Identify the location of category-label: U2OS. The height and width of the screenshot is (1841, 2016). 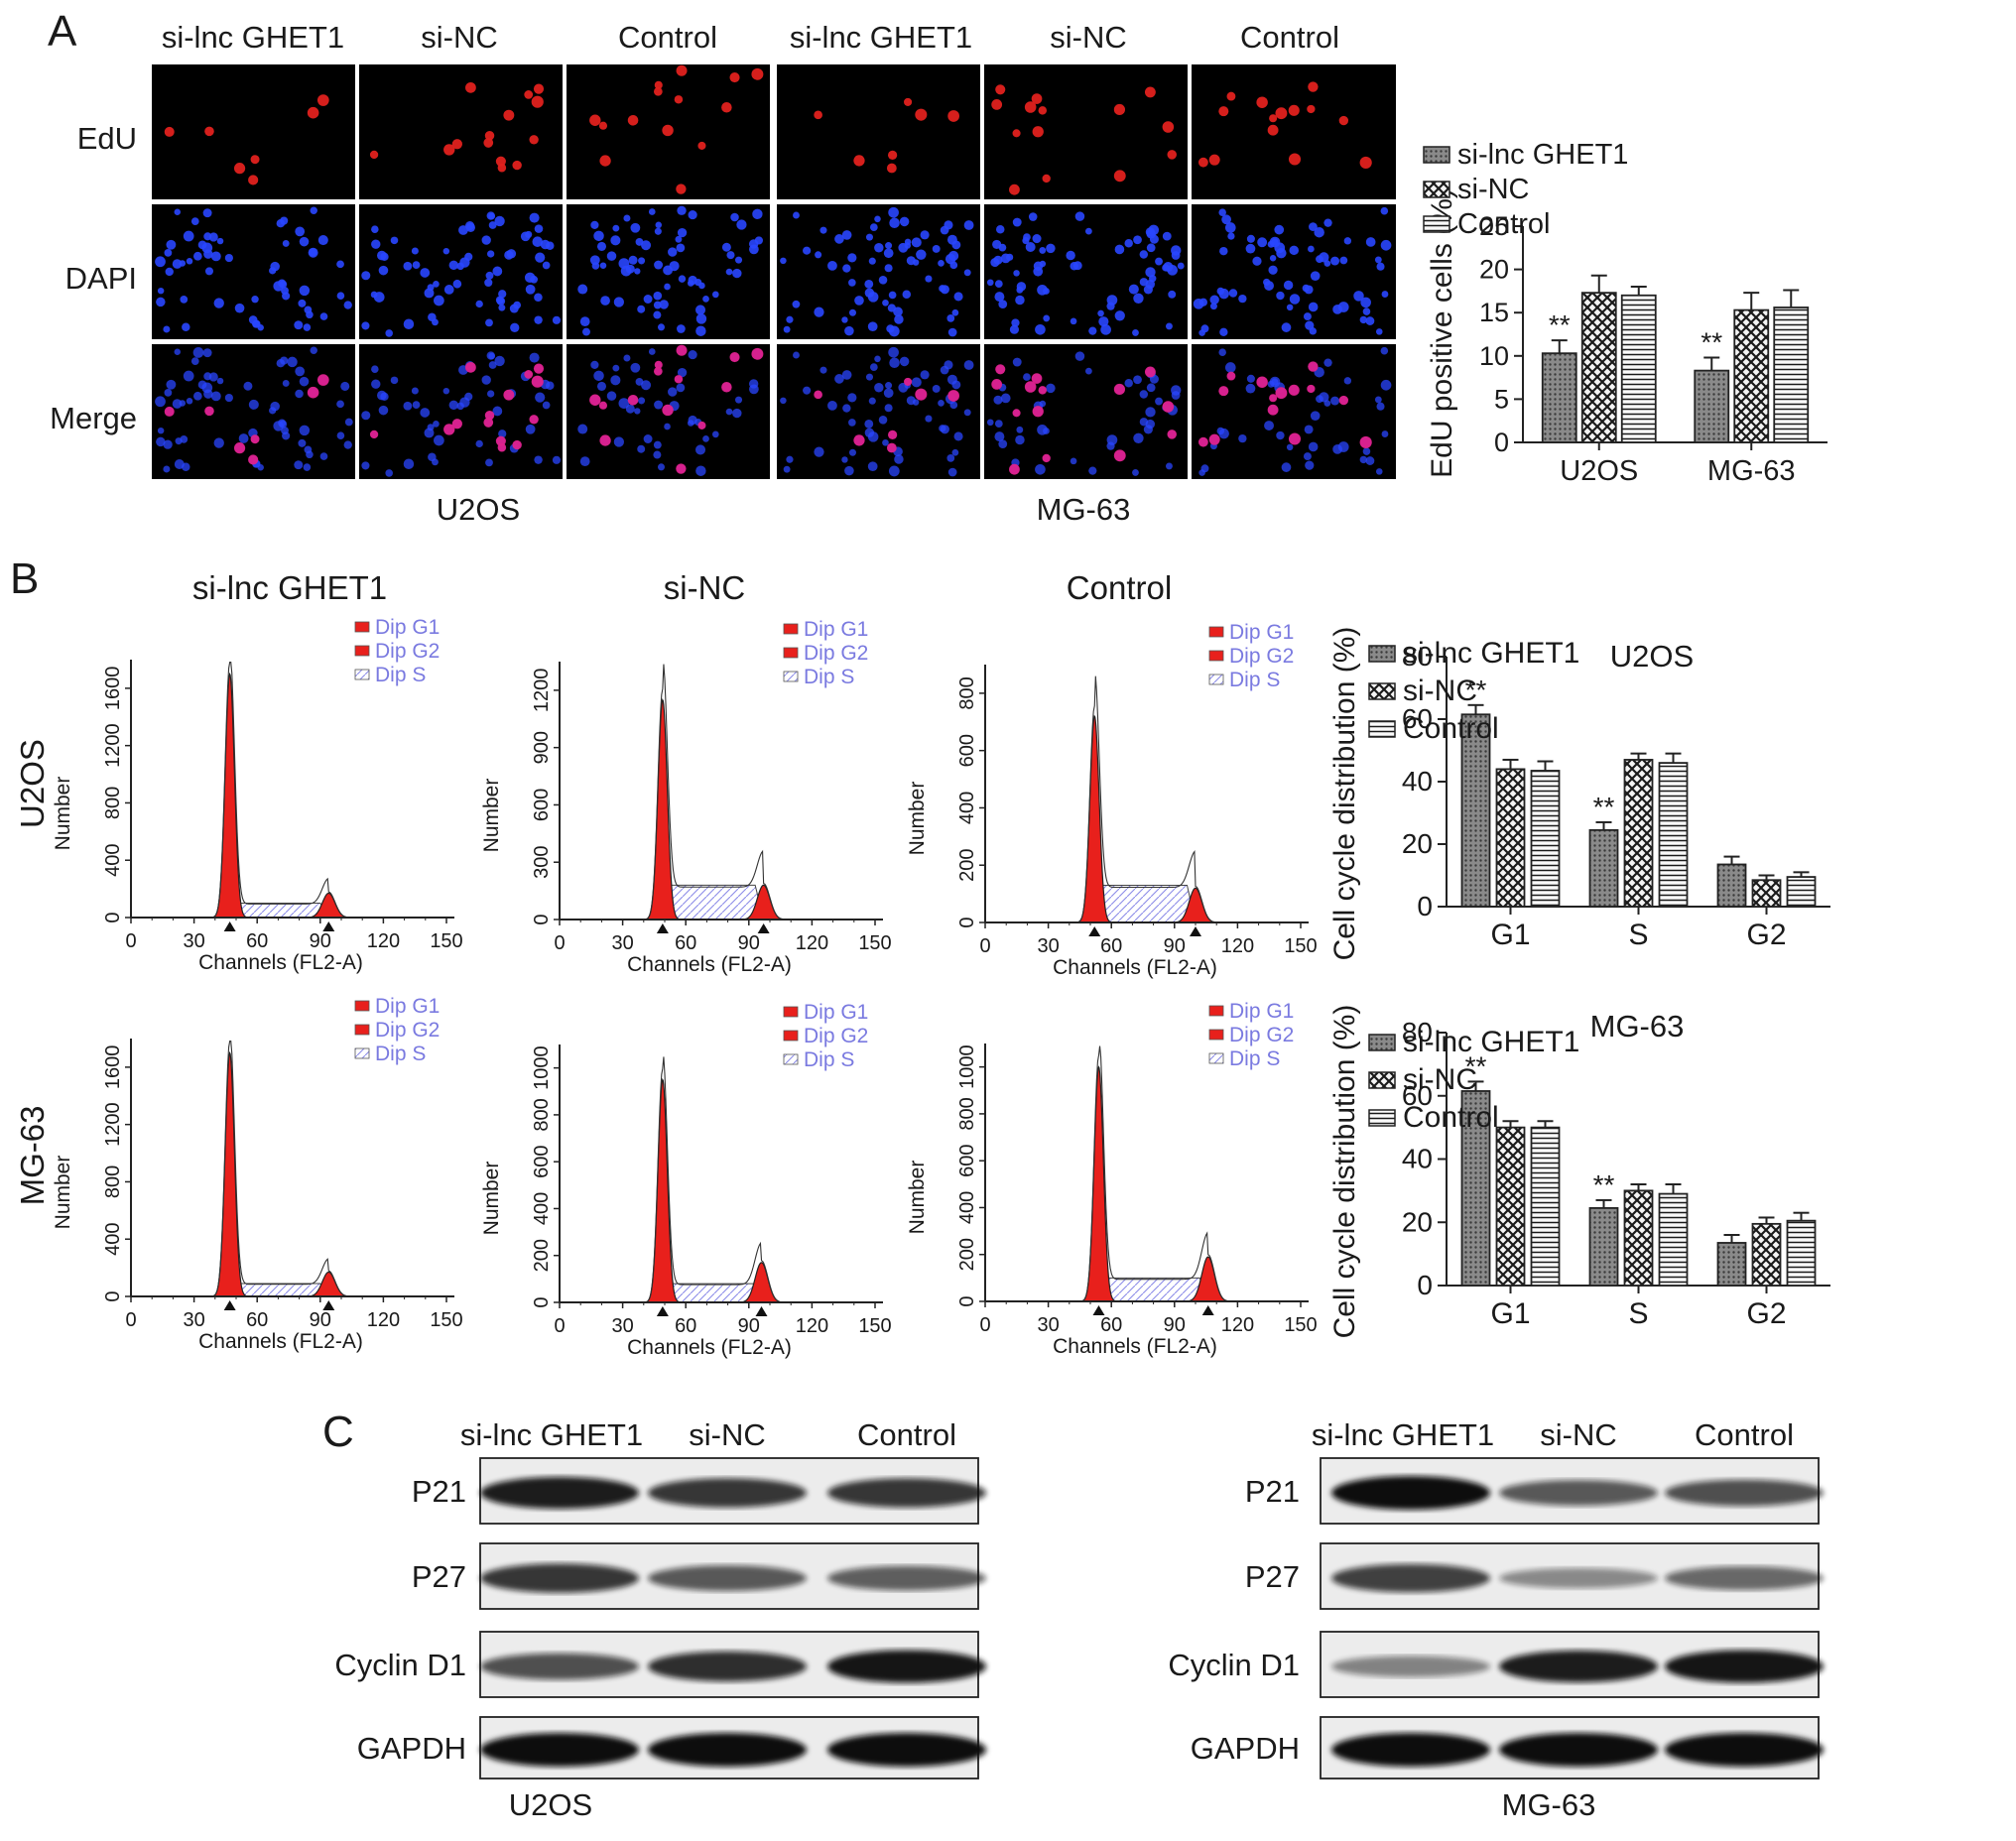
(1599, 471).